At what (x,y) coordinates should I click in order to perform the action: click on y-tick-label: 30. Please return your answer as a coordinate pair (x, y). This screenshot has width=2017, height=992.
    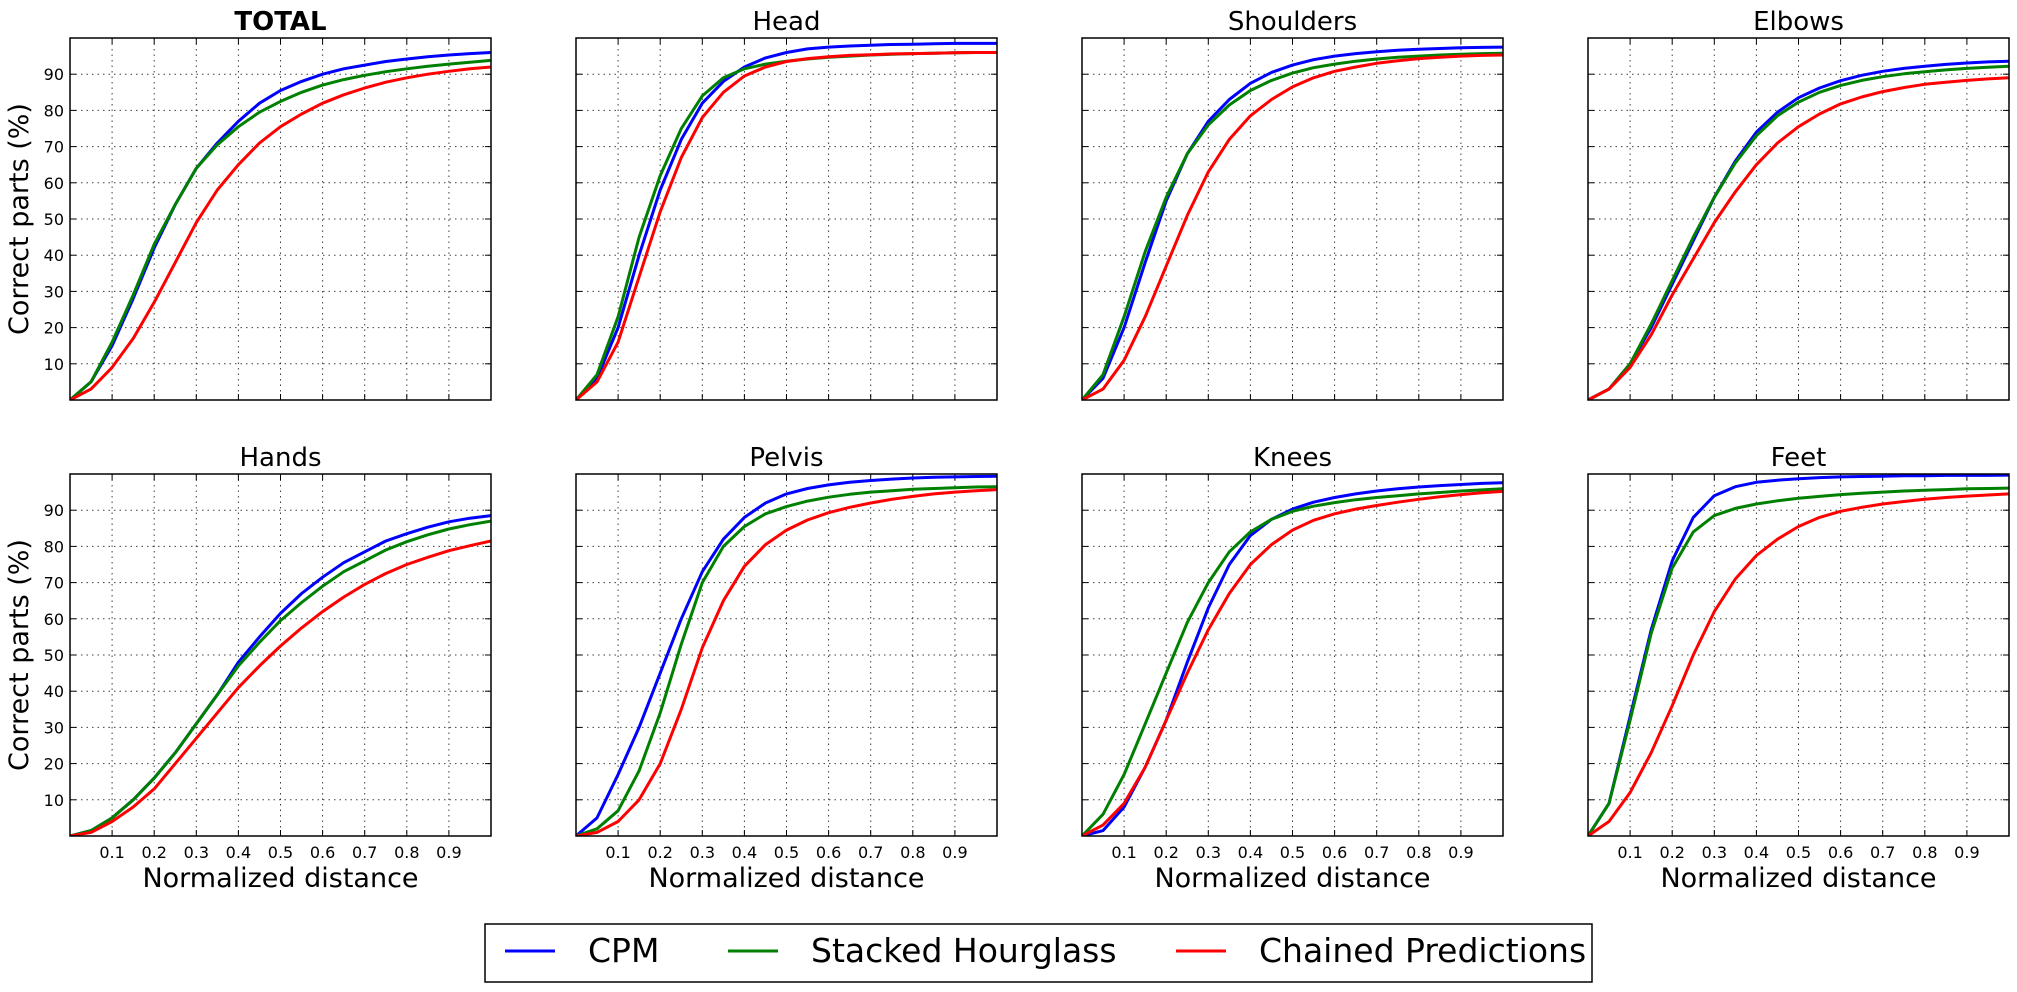
    Looking at the image, I should click on (54, 291).